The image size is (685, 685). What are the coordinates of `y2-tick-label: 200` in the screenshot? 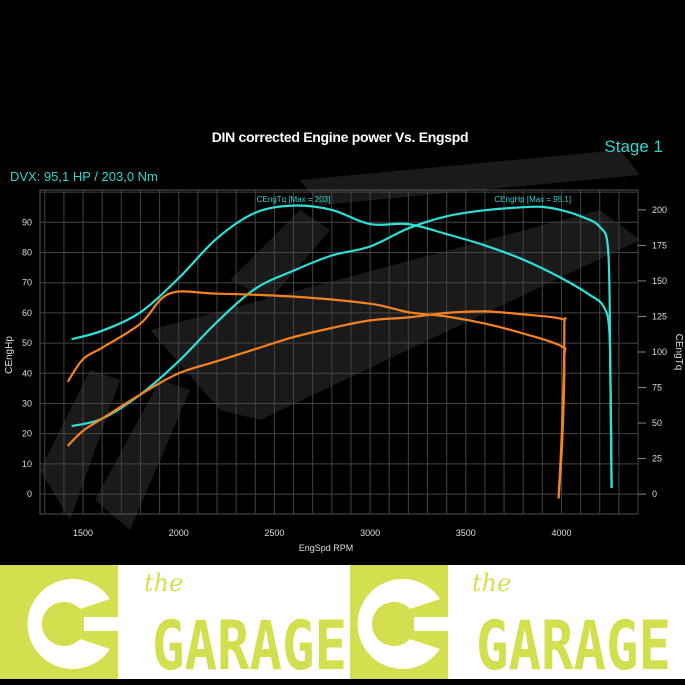 It's located at (659, 210).